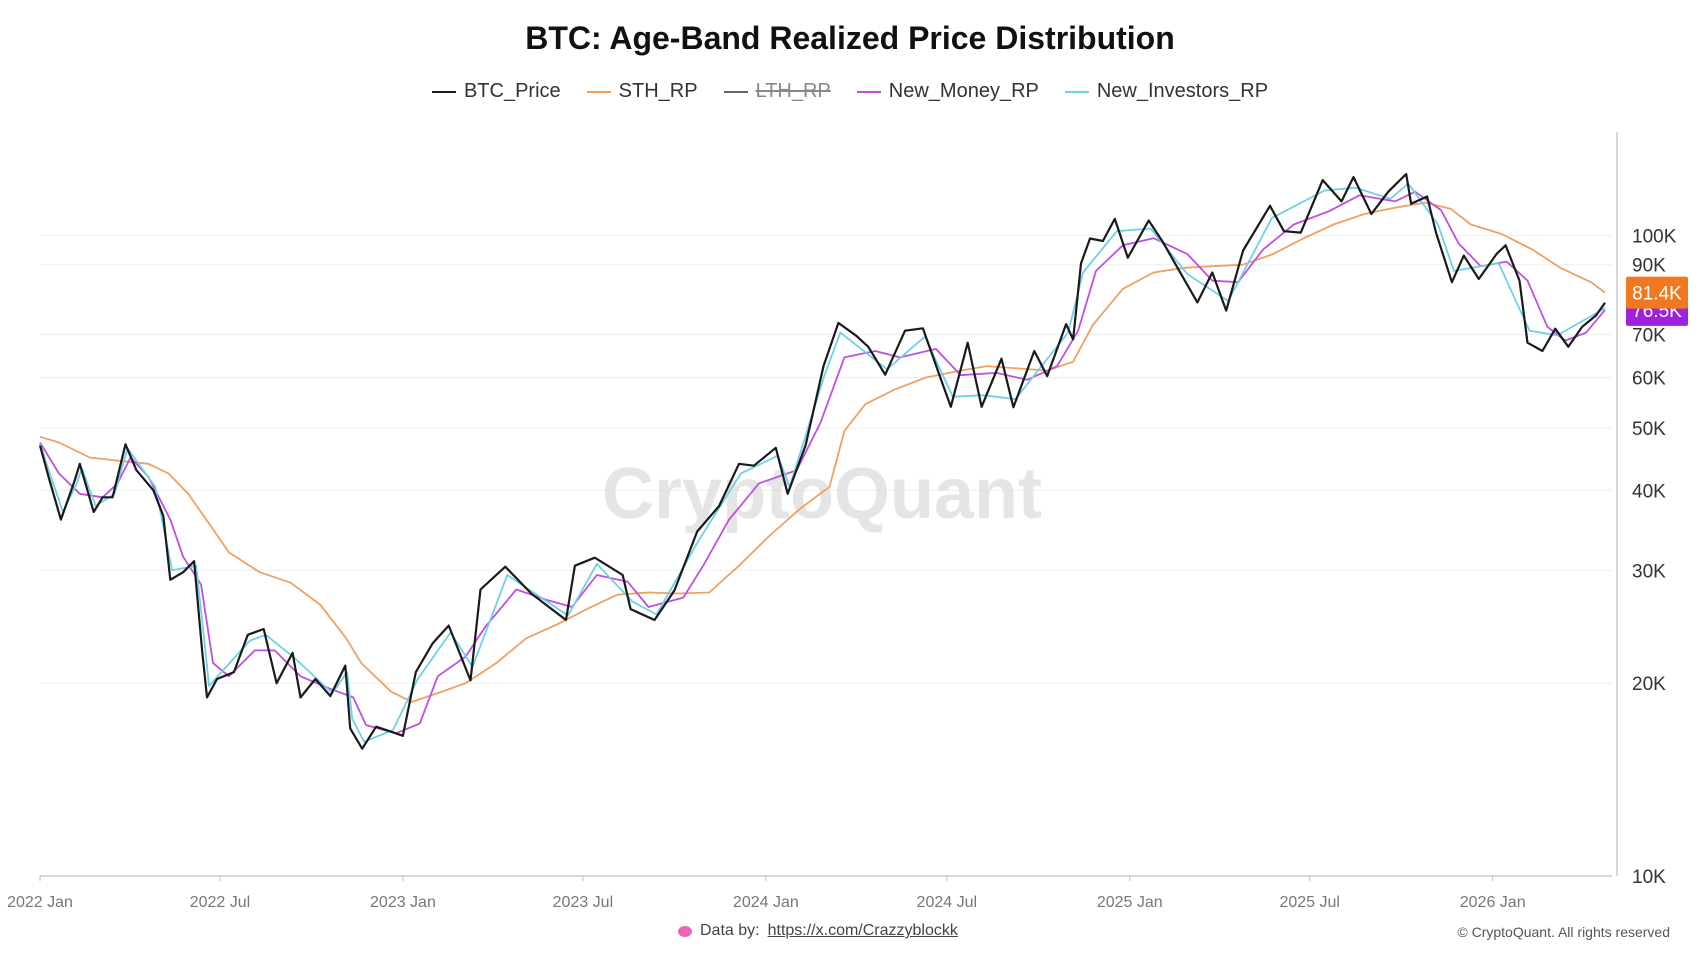 Image resolution: width=1700 pixels, height=954 pixels. What do you see at coordinates (1493, 902) in the screenshot?
I see `x-tick-label: 2026 Jan` at bounding box center [1493, 902].